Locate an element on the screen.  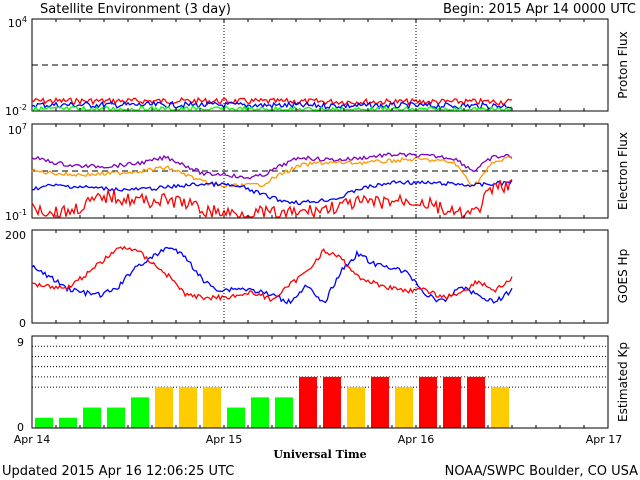
updated-timestamp: Updated 2015 Apr 16 12:06:25 UTC is located at coordinates (118, 471).